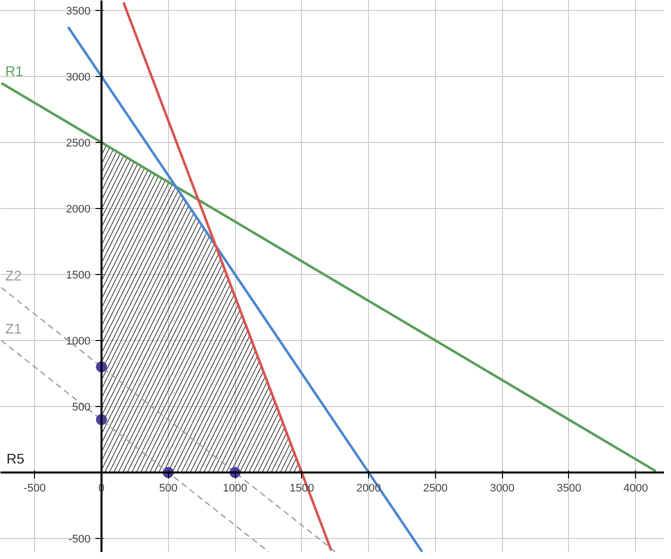 Image resolution: width=671 pixels, height=559 pixels. I want to click on y-tick-label: -500, so click(79, 540).